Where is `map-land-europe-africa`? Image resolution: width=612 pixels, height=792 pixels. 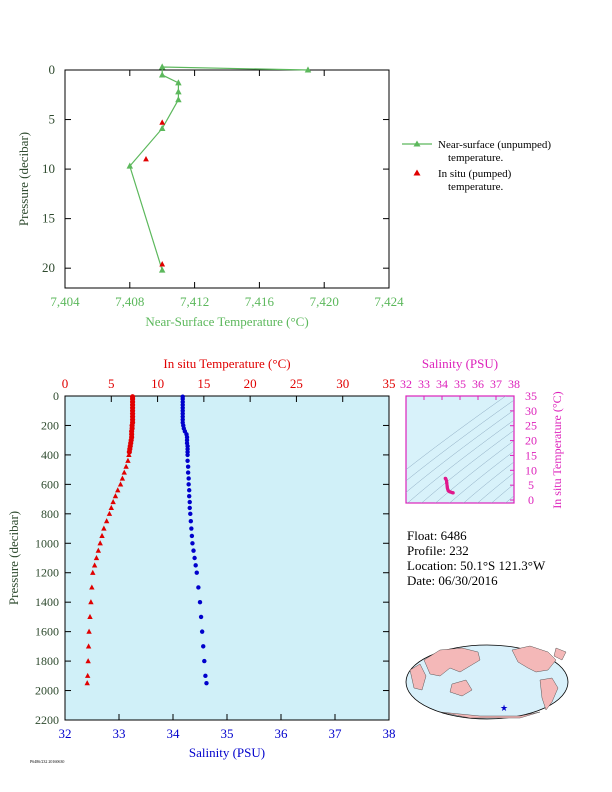
map-land-europe-africa is located at coordinates (418, 677).